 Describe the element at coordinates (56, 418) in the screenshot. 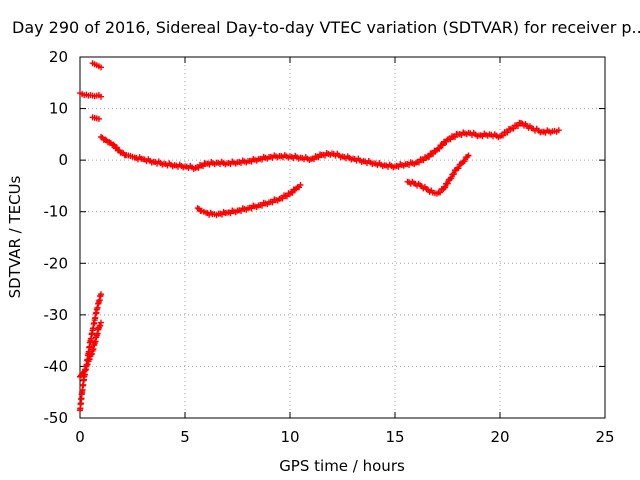

I see `y-tick-label: -50` at that location.